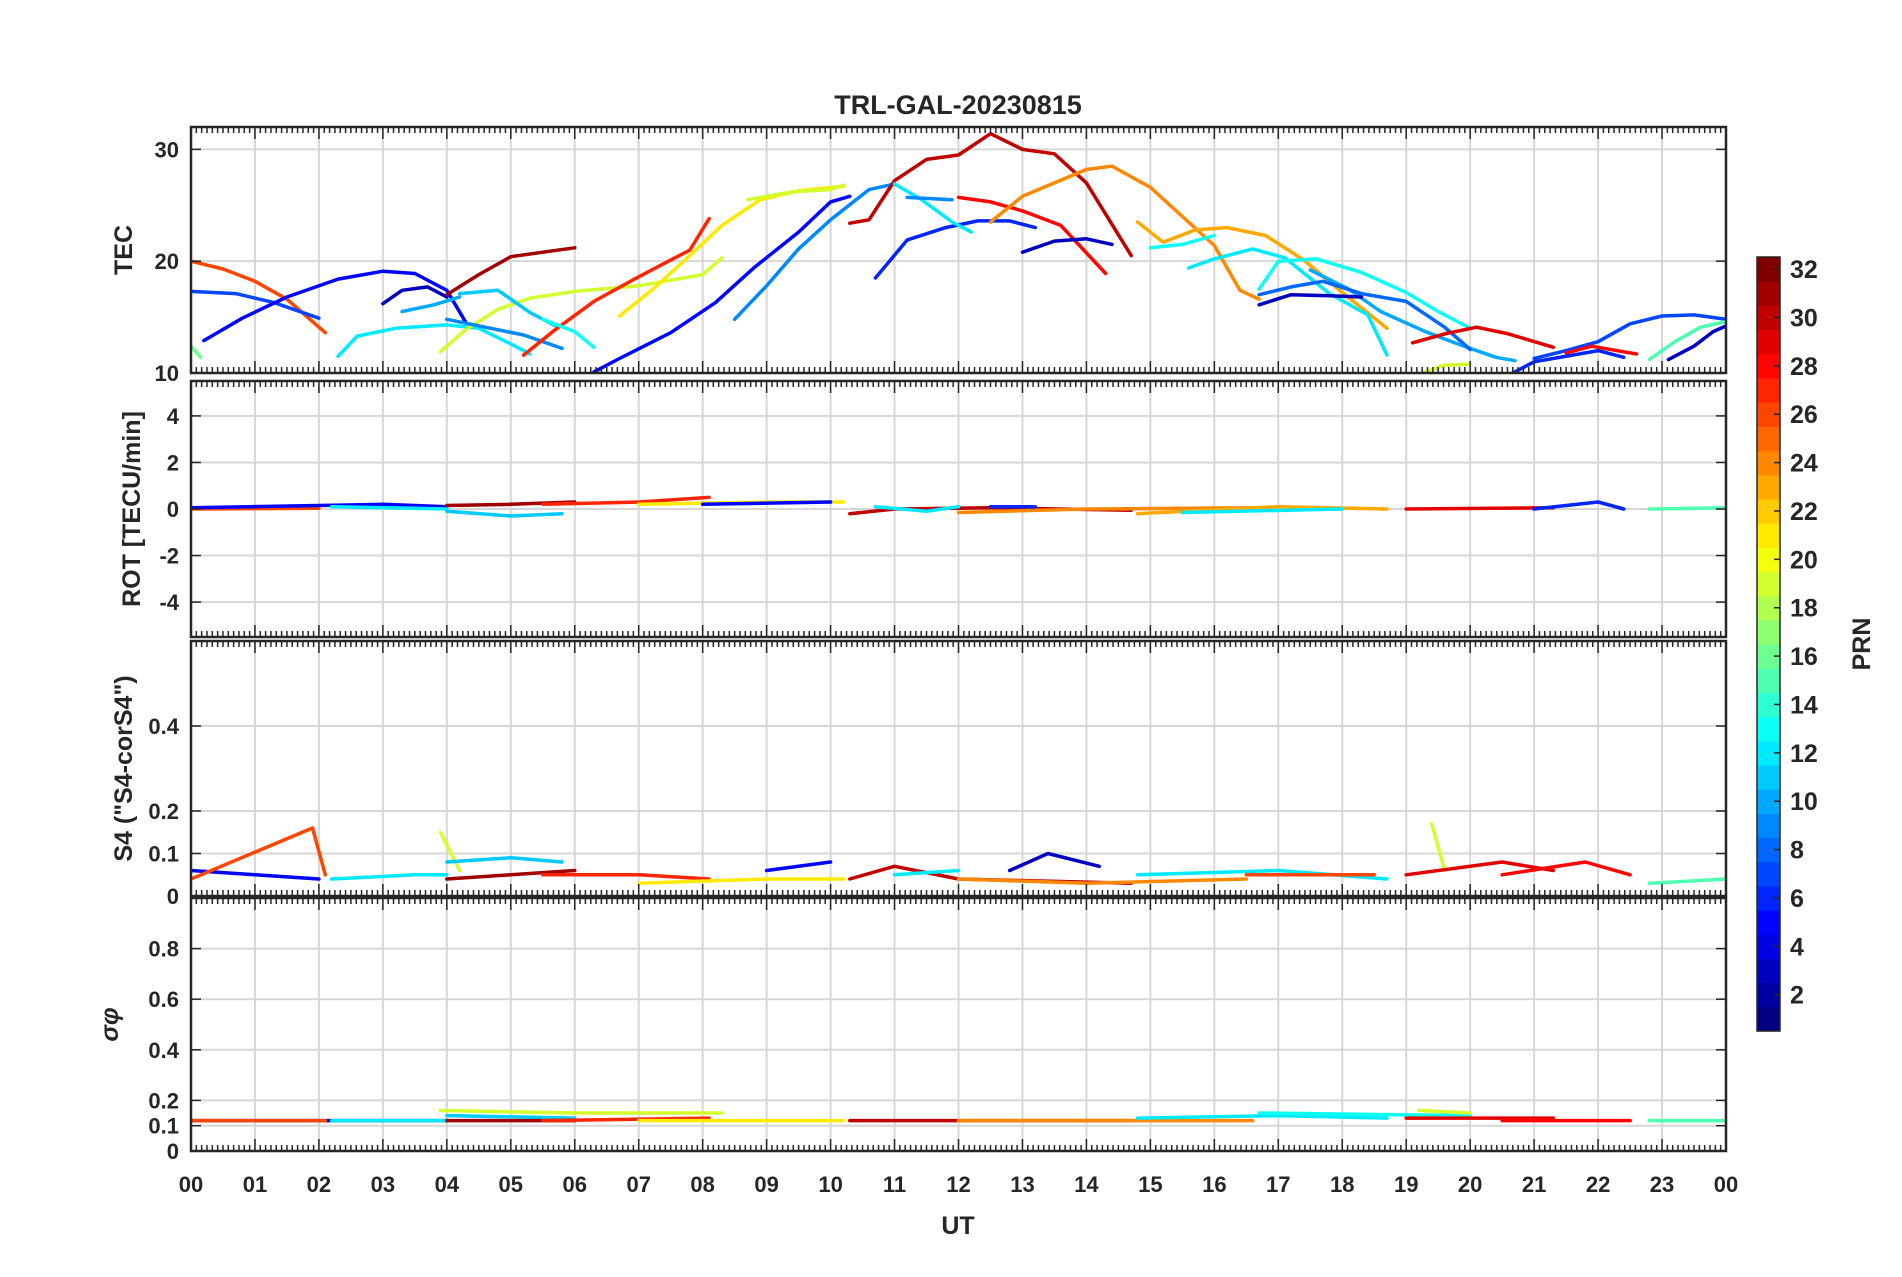 The height and width of the screenshot is (1277, 1902). What do you see at coordinates (1797, 996) in the screenshot?
I see `colorbar-tick-label: 2` at bounding box center [1797, 996].